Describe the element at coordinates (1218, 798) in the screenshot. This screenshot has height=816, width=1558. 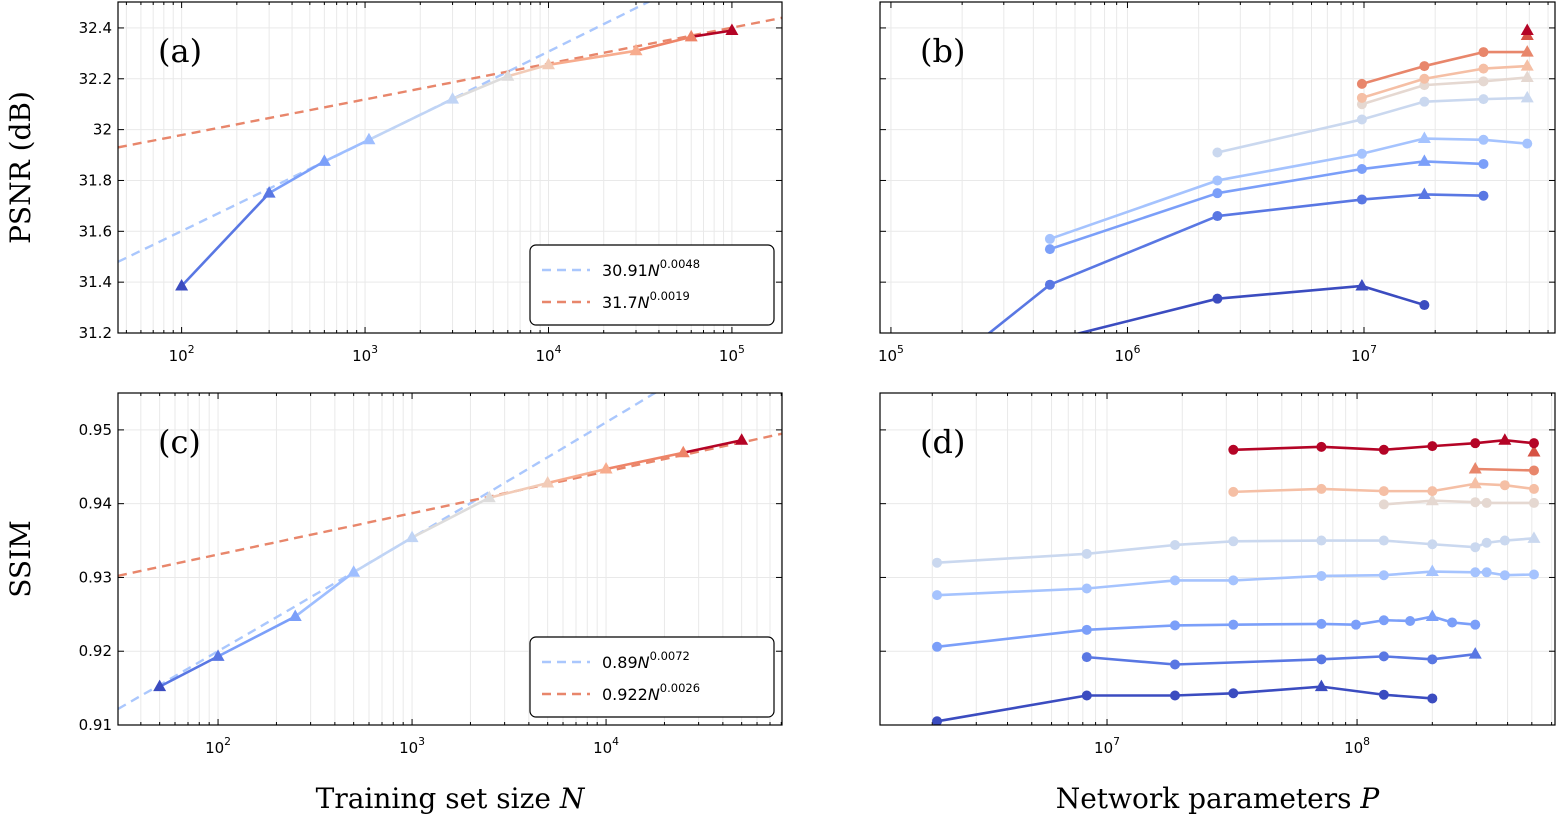
I see `x-axis-label: Network parameters P` at that location.